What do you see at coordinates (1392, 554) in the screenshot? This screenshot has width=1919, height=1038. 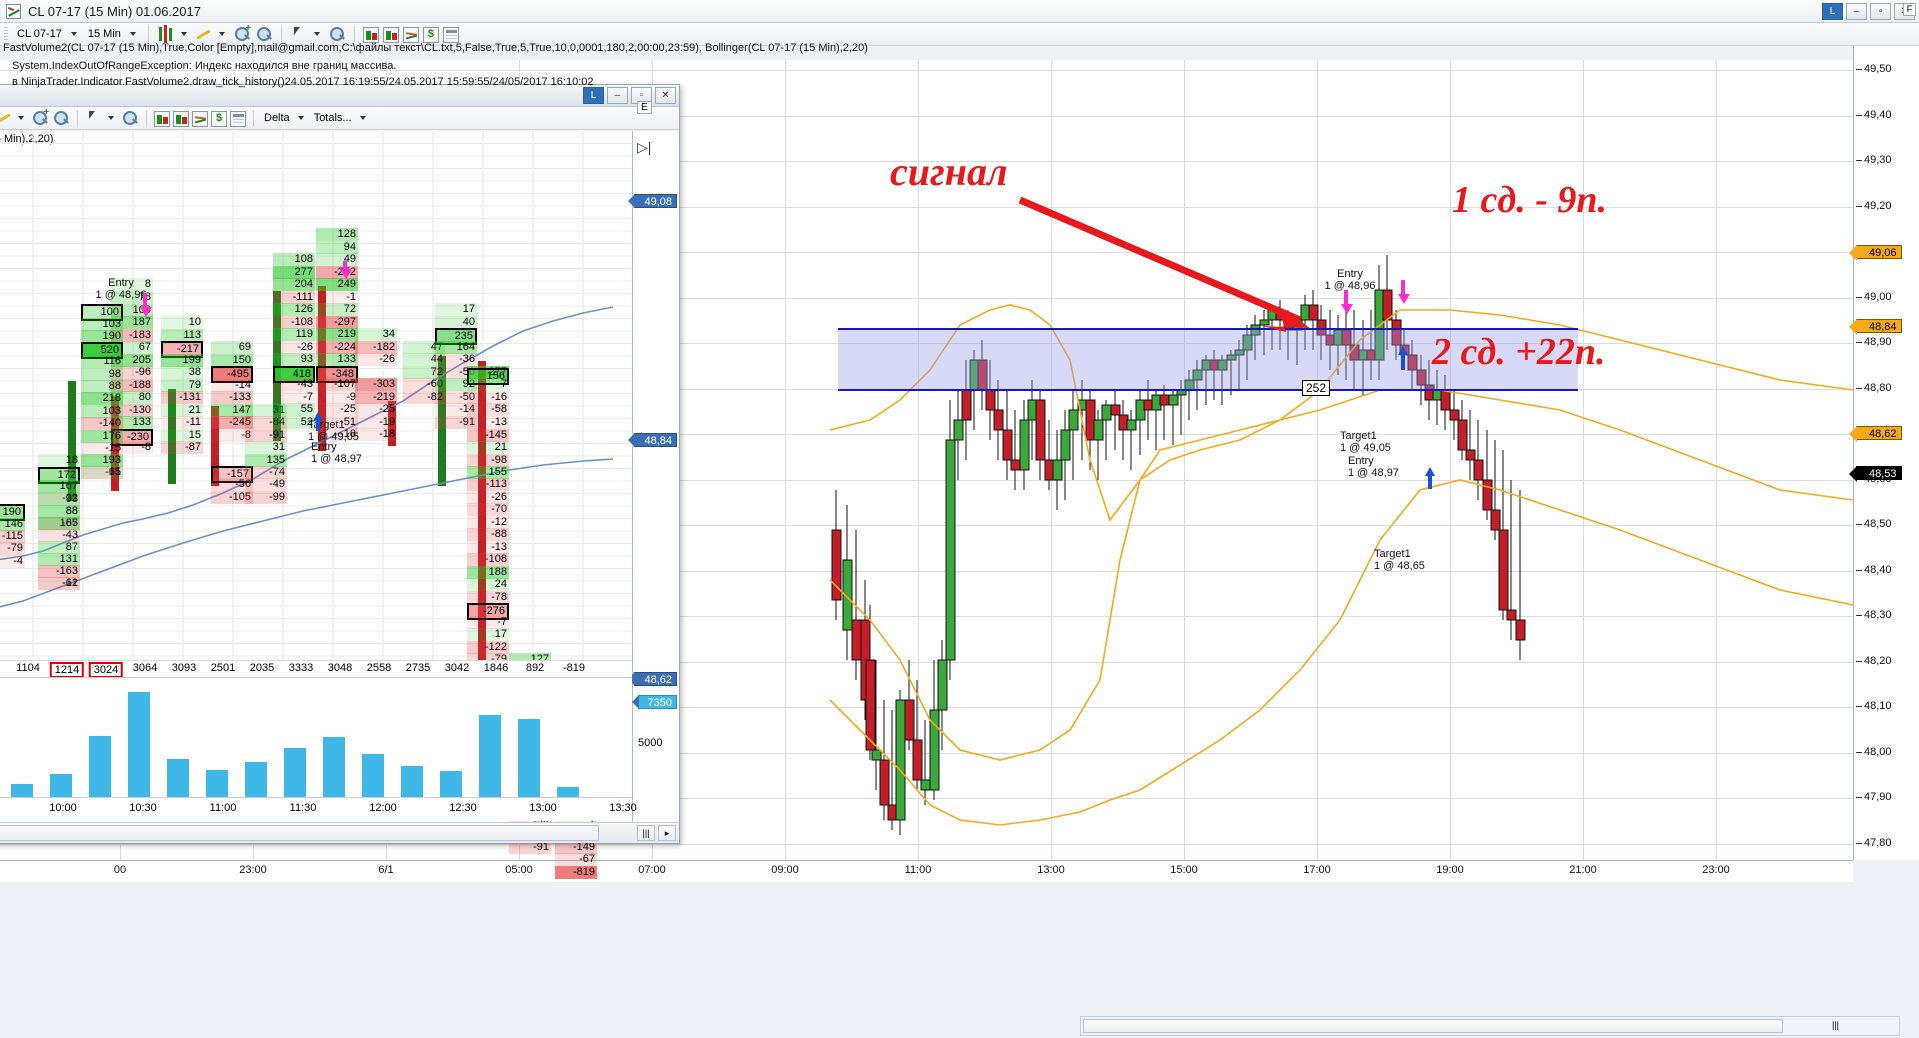 I see `marker-label: Target1` at bounding box center [1392, 554].